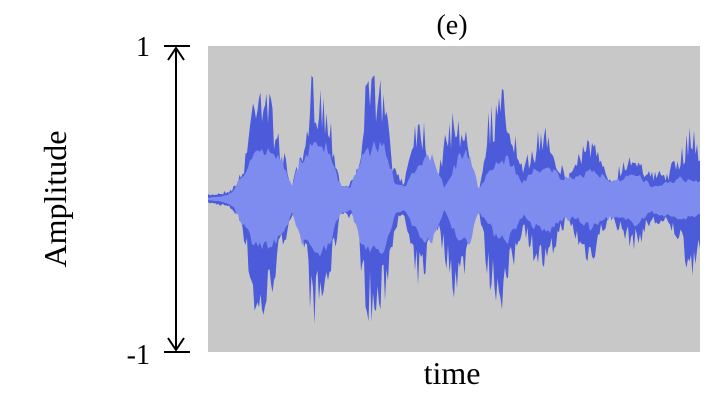 This screenshot has height=400, width=706. Describe the element at coordinates (177, 199) in the screenshot. I see `amplitude-axis` at that location.